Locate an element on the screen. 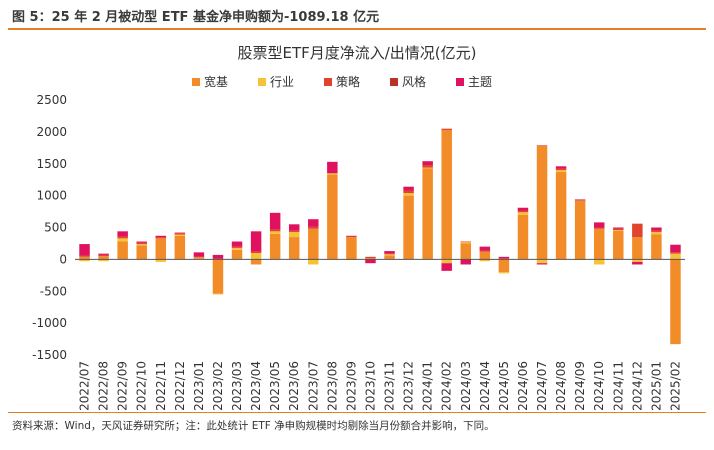  y-tick-label: 1500 is located at coordinates (51, 164).